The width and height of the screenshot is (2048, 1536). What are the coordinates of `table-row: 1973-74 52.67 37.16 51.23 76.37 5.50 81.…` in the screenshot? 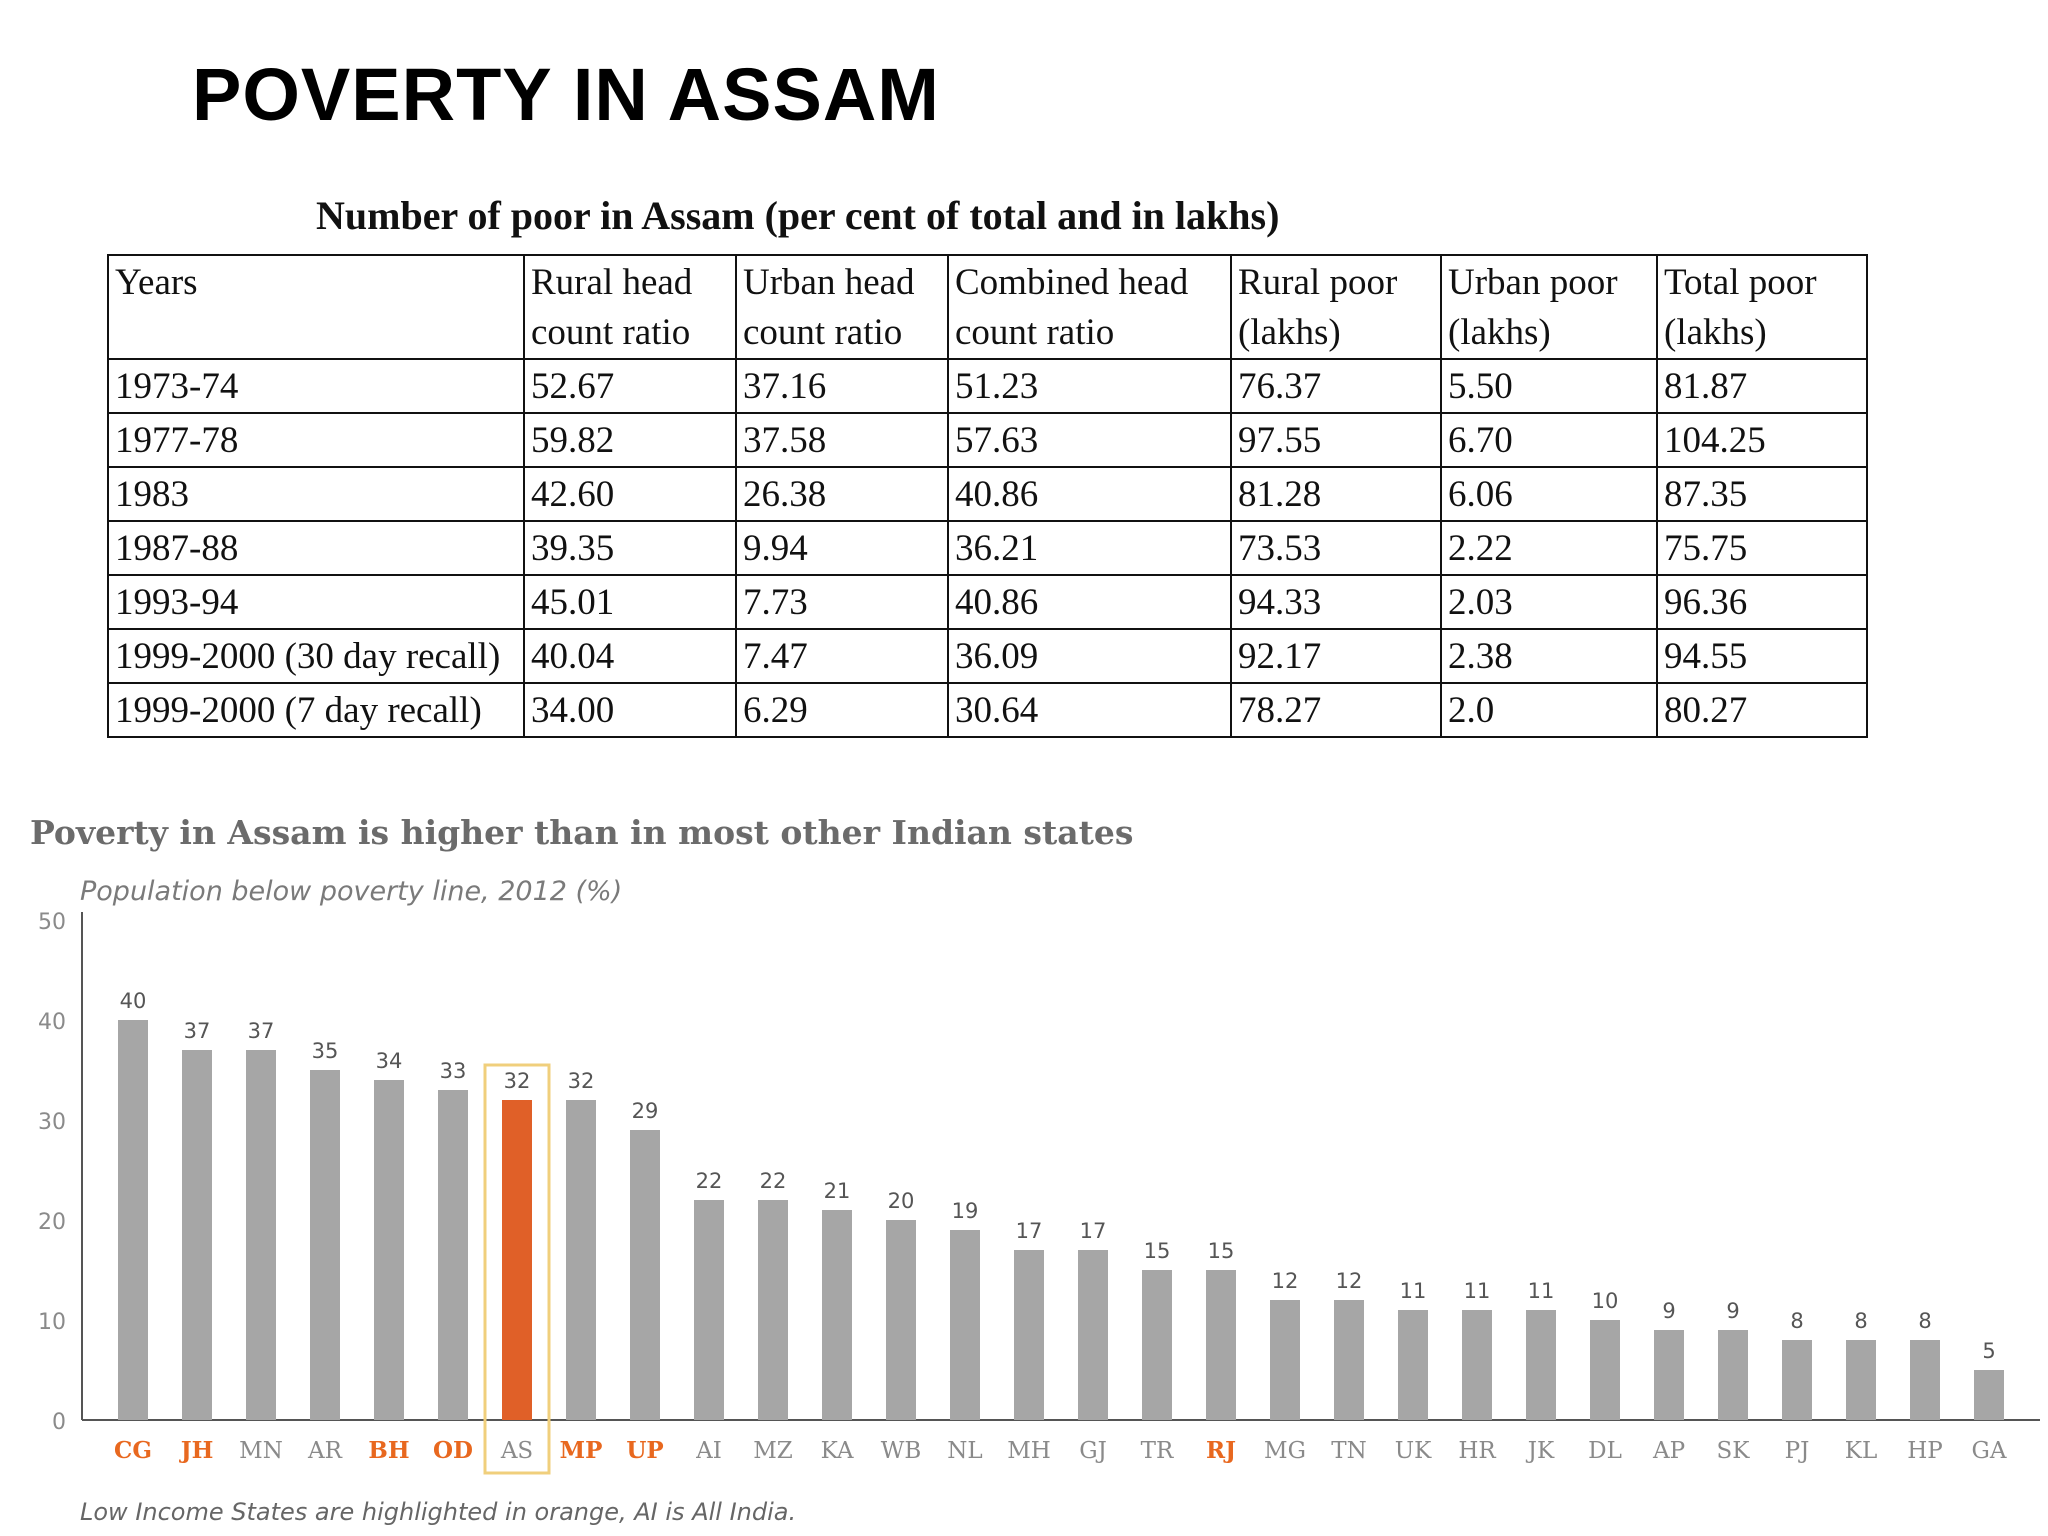 It's located at (987, 386).